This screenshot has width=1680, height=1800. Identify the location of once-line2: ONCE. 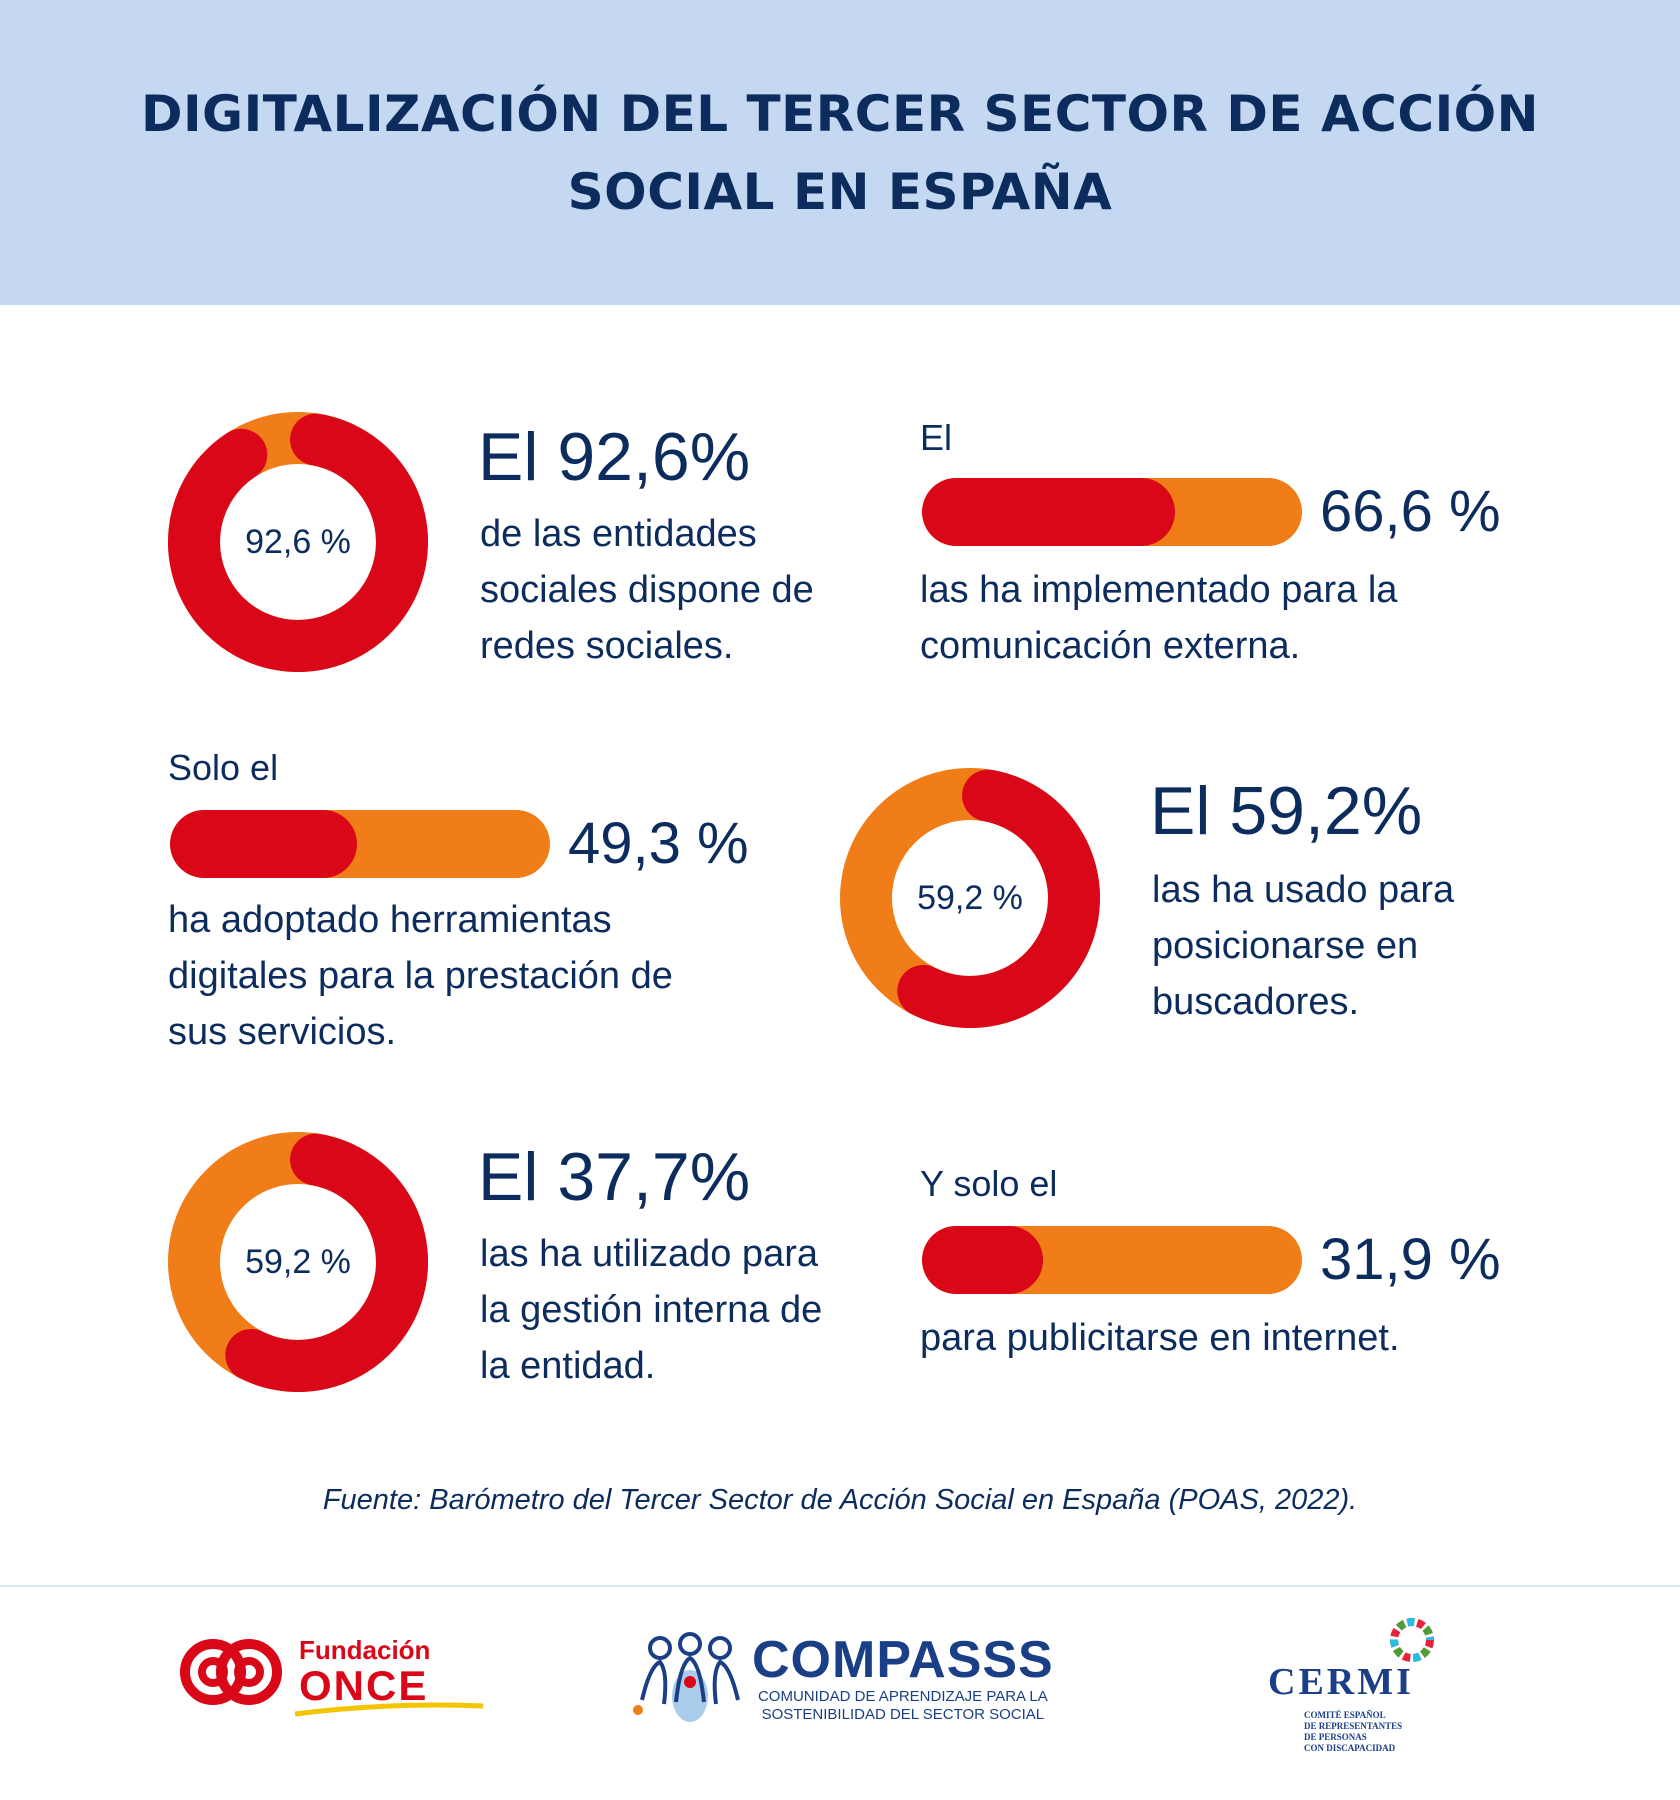
(364, 1685).